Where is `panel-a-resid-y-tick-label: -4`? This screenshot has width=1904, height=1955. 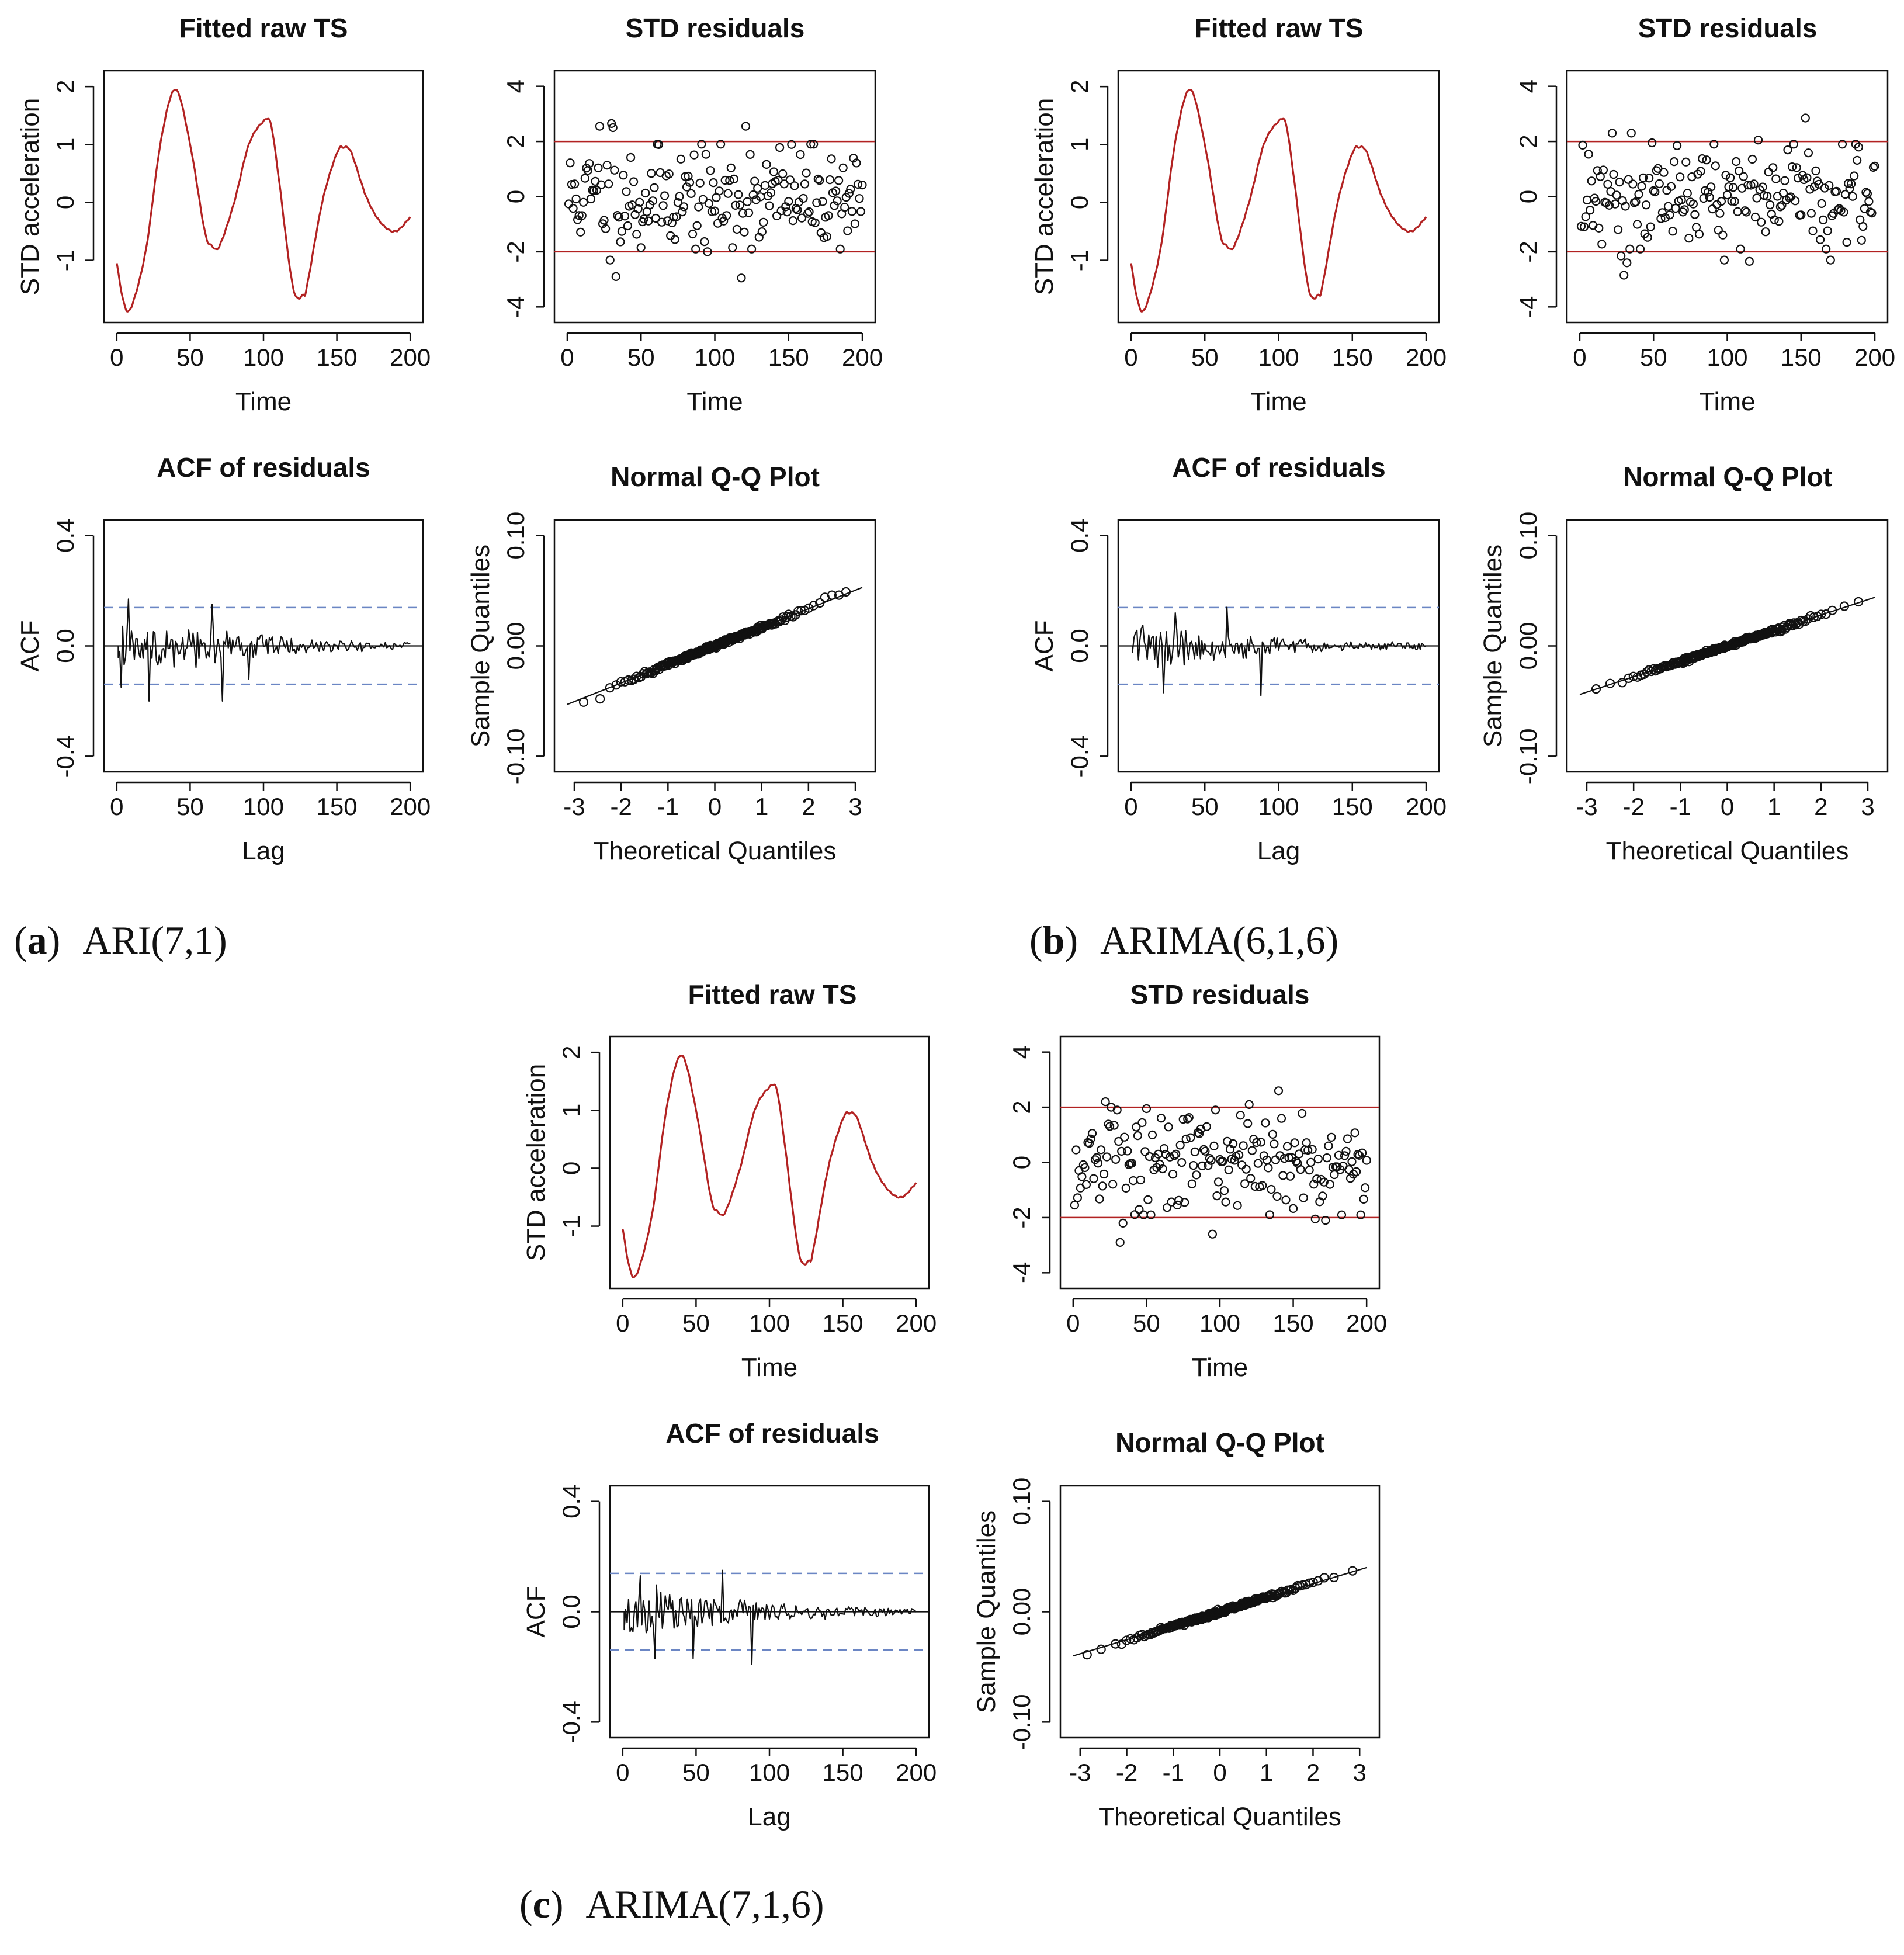 panel-a-resid-y-tick-label: -4 is located at coordinates (515, 307).